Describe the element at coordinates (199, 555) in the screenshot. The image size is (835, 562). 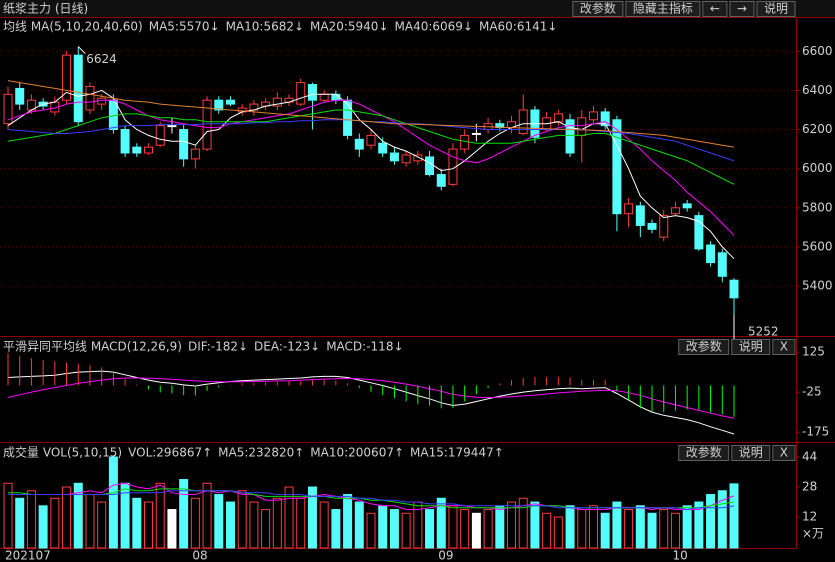
I see `x-tick-label: 08` at that location.